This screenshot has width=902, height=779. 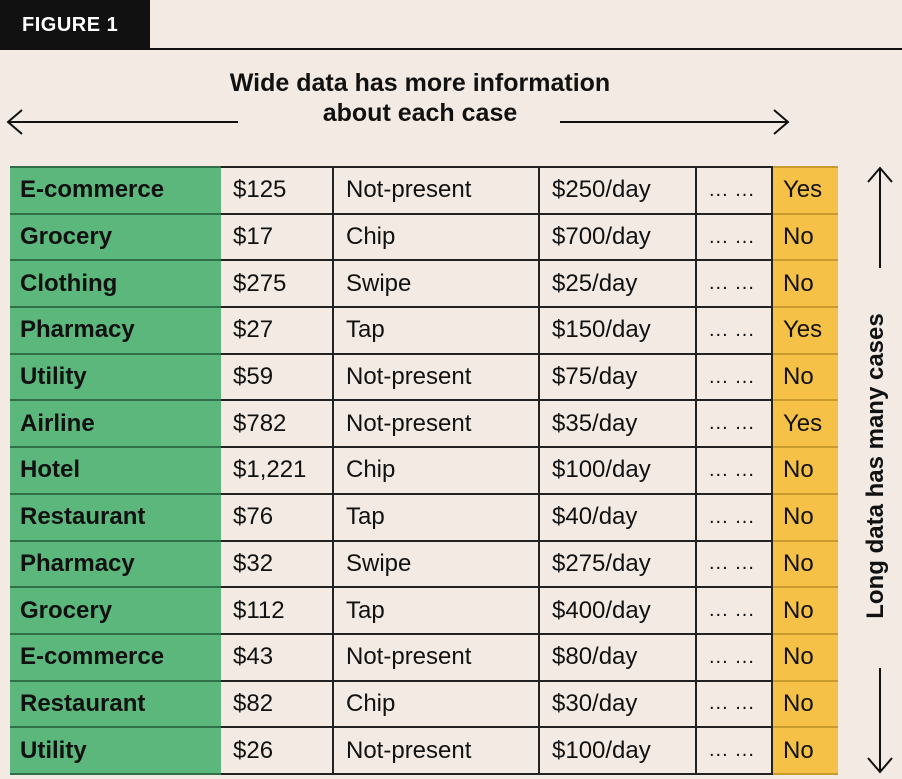 What do you see at coordinates (618, 564) in the screenshot?
I see `rate-cell: $275/day` at bounding box center [618, 564].